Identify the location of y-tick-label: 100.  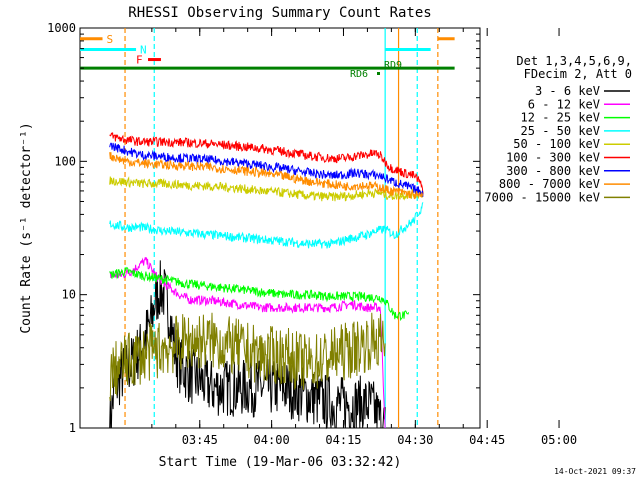
(65, 161).